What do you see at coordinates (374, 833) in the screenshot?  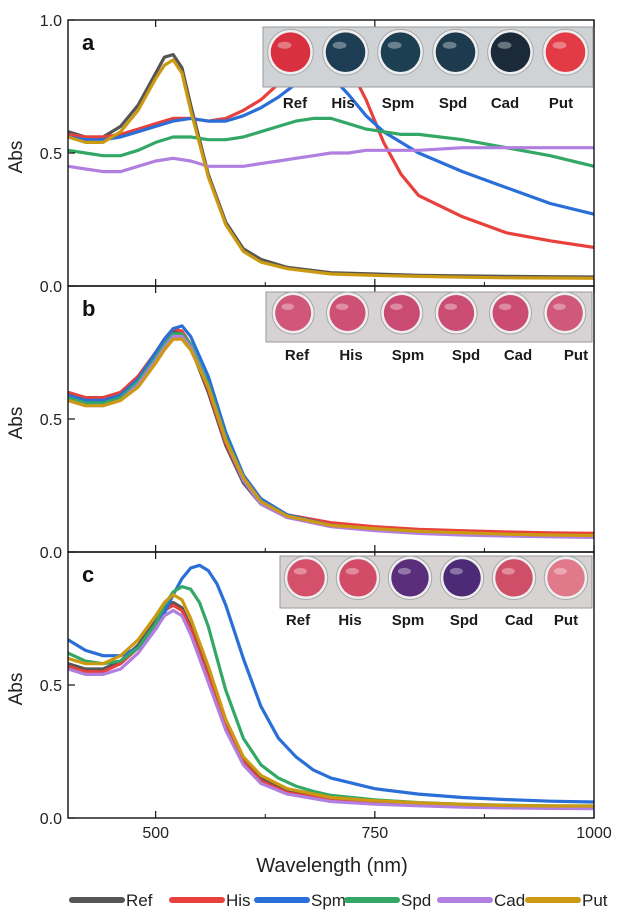 I see `x-tick-label: 750` at bounding box center [374, 833].